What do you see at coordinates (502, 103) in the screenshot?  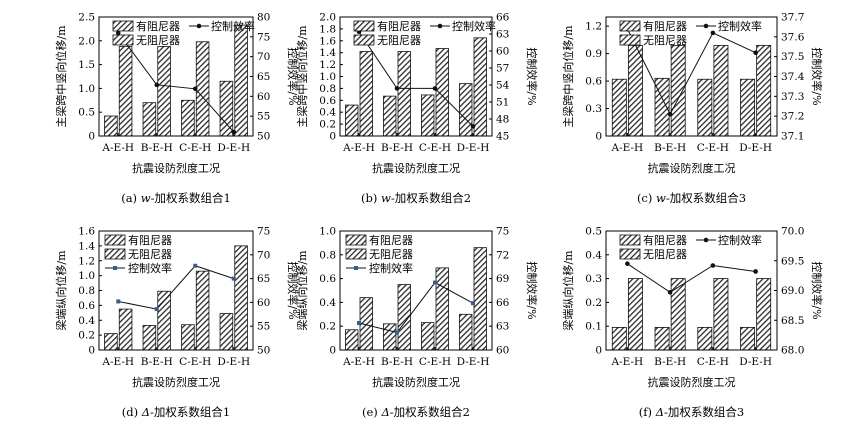 I see `right-axis-tick-label: 51` at bounding box center [502, 103].